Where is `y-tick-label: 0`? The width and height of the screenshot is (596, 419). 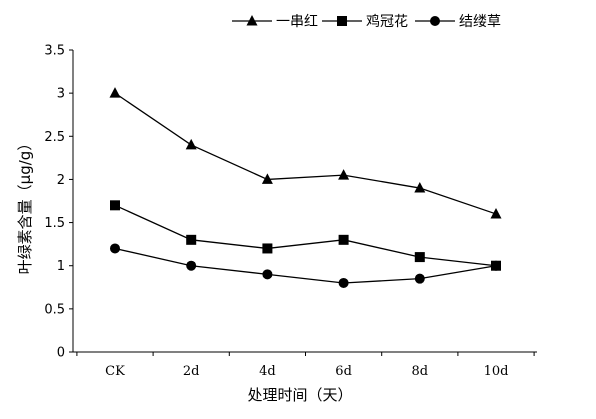 y-tick-label: 0 is located at coordinates (61, 353).